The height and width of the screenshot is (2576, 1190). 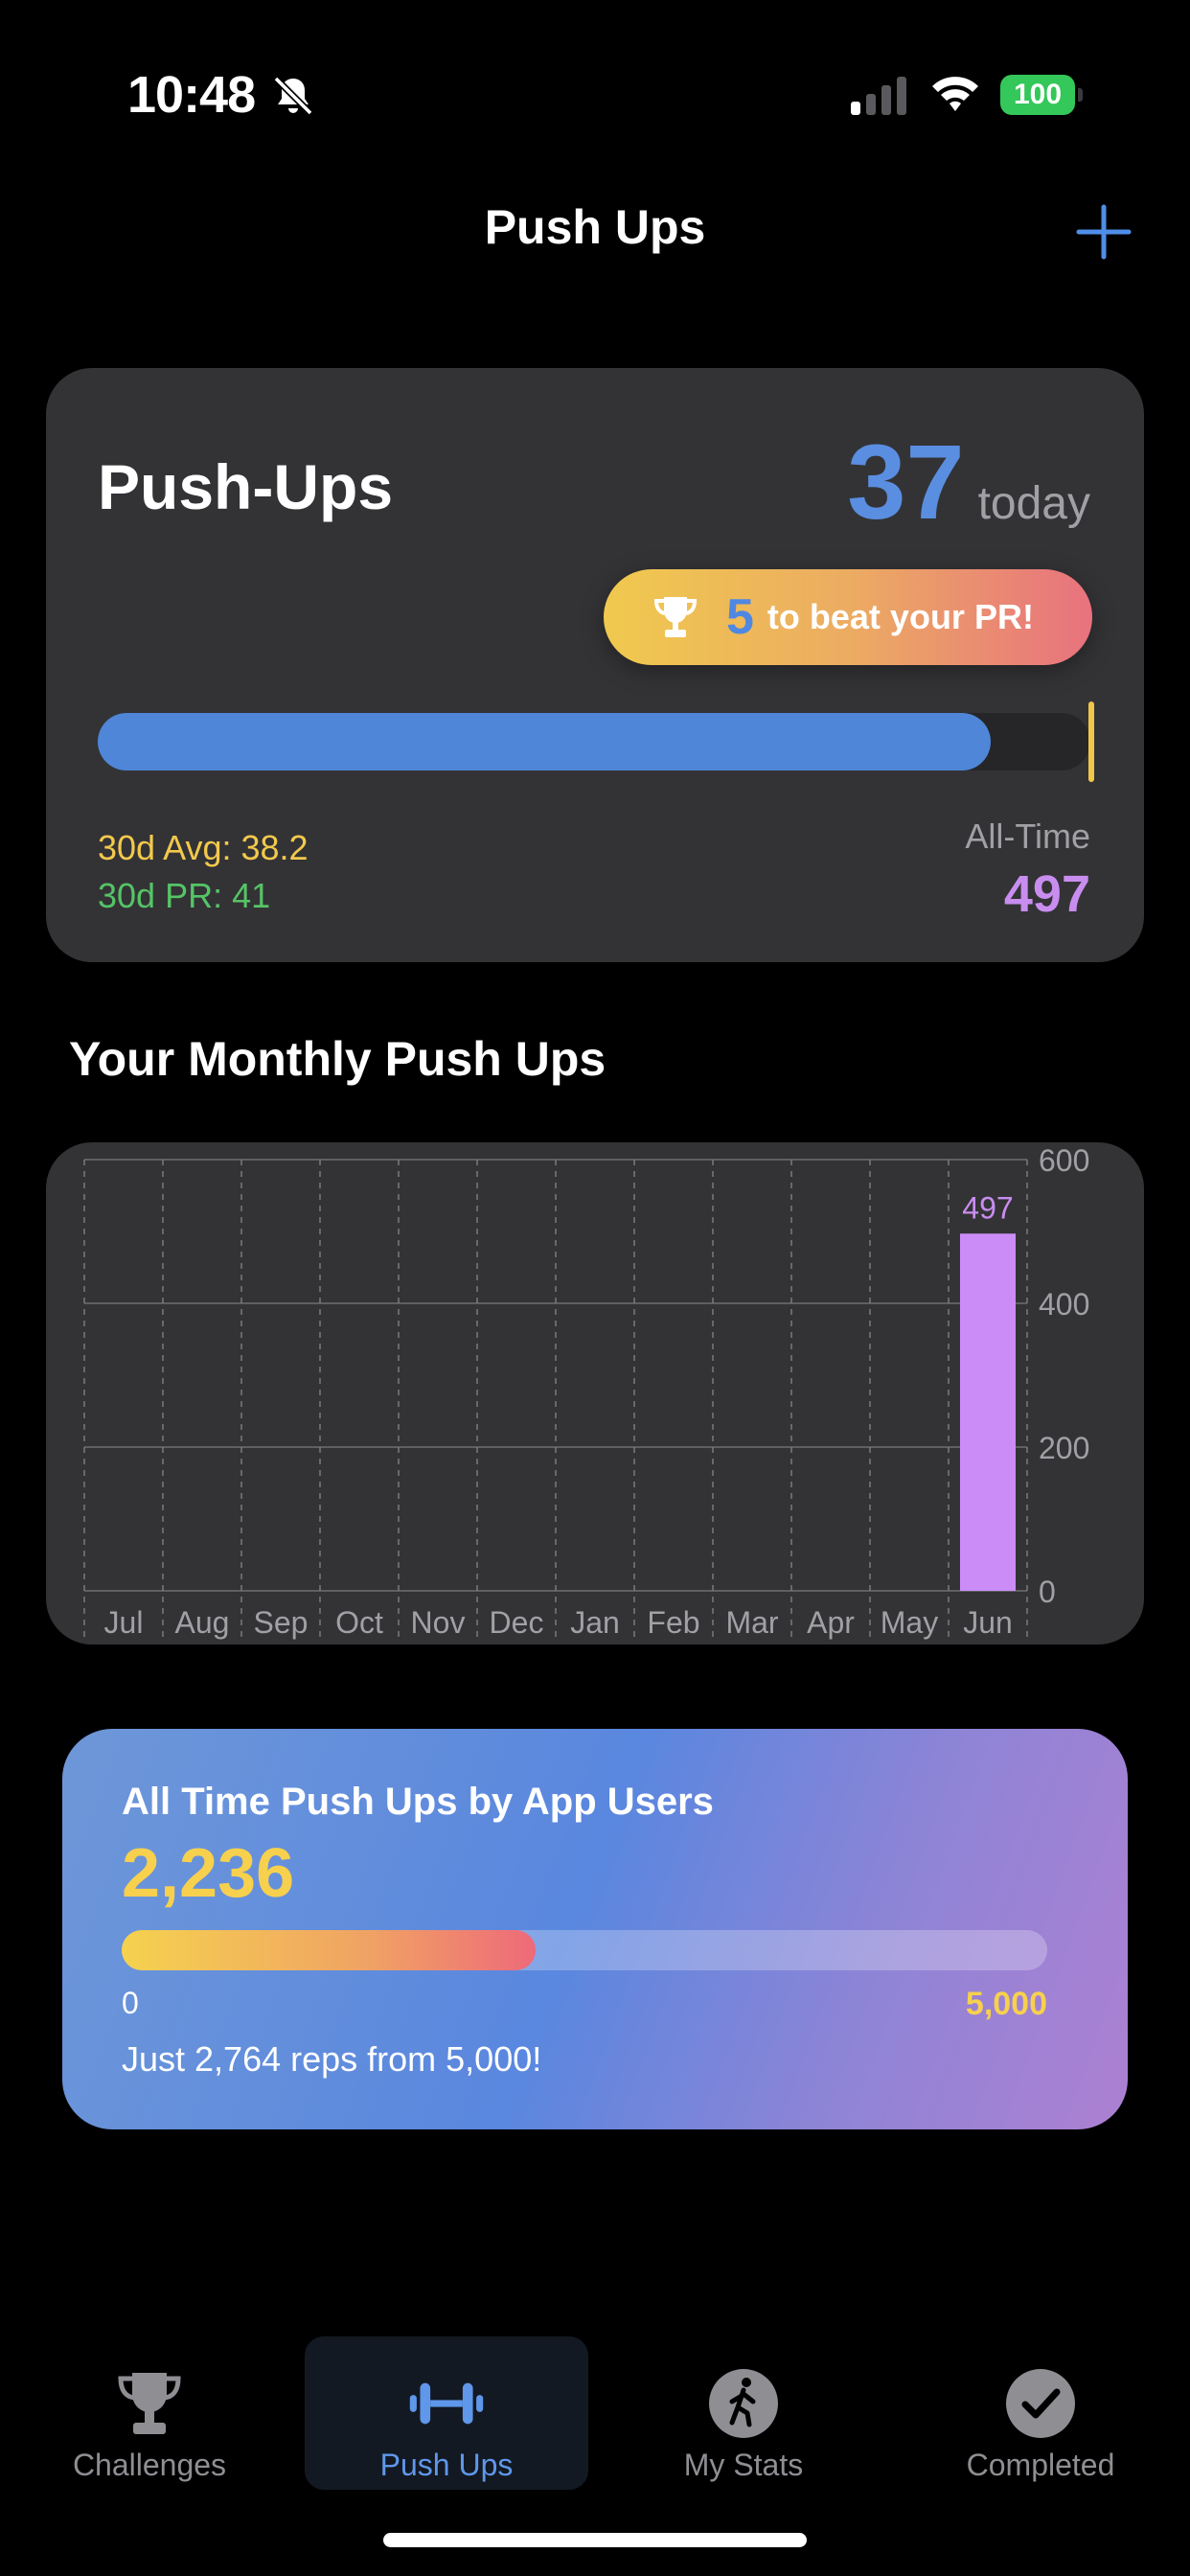 What do you see at coordinates (901, 616) in the screenshot?
I see `pr-remaining-text: to beat your PR!` at bounding box center [901, 616].